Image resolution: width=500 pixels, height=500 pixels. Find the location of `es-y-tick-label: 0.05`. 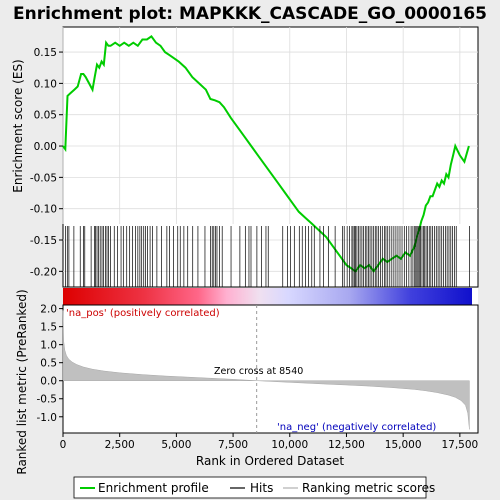

es-y-tick-label: 0.05 is located at coordinates (45, 116).